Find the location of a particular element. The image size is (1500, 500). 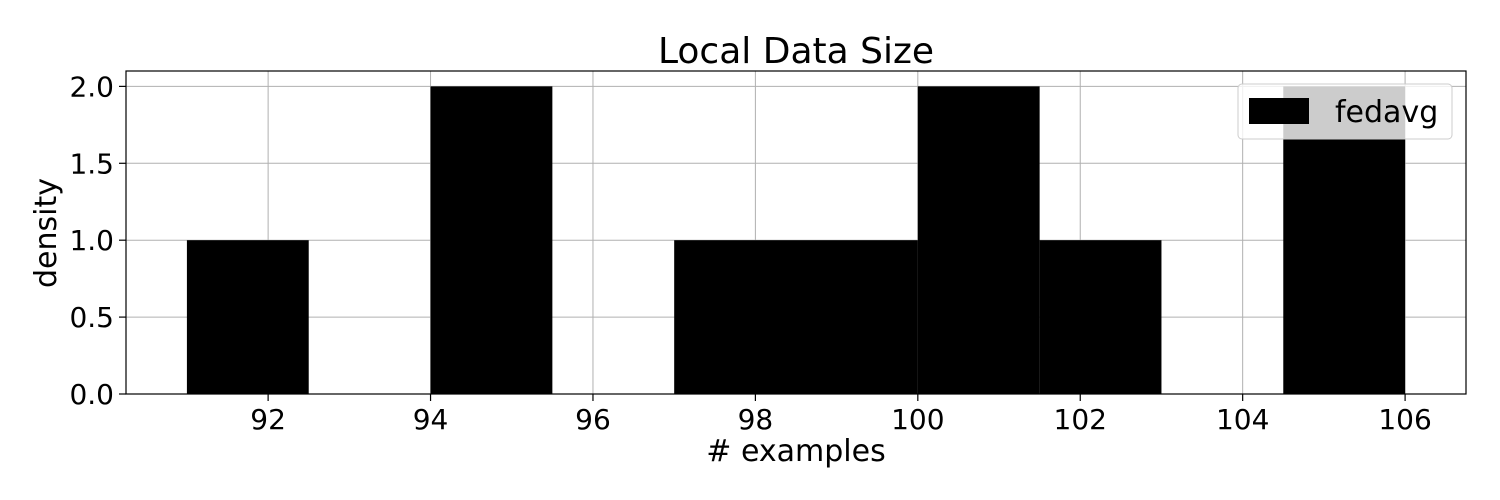

y-tick-label: 1.0 is located at coordinates (91, 240).